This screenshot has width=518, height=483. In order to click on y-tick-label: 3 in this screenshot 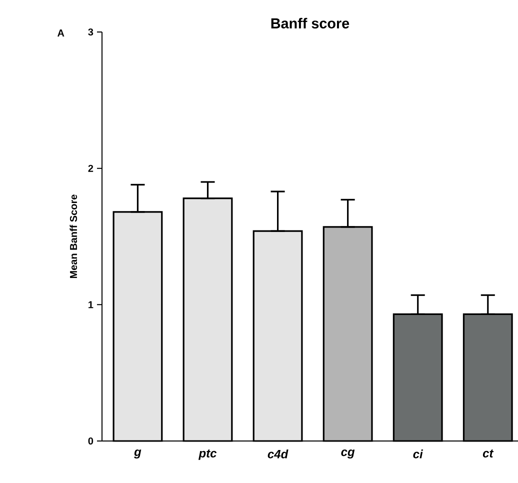, I will do `click(91, 32)`.